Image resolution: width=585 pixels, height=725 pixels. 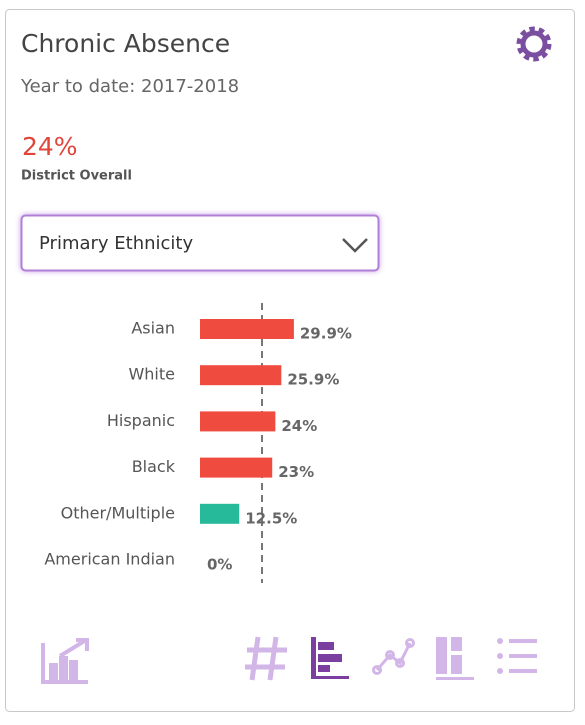 I want to click on value-label: 29.9%, so click(x=326, y=334).